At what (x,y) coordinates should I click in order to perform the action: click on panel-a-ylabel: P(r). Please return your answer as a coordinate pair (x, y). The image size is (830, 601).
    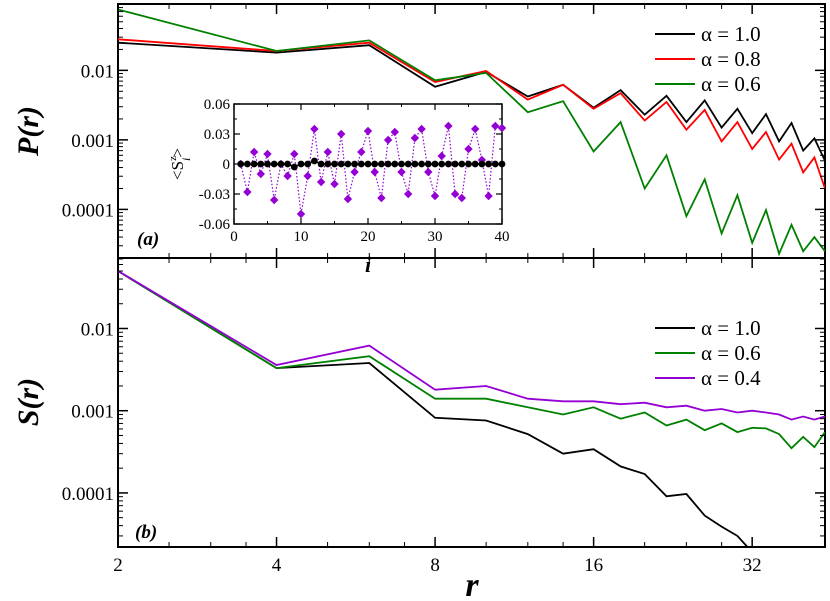
    Looking at the image, I should click on (28, 131).